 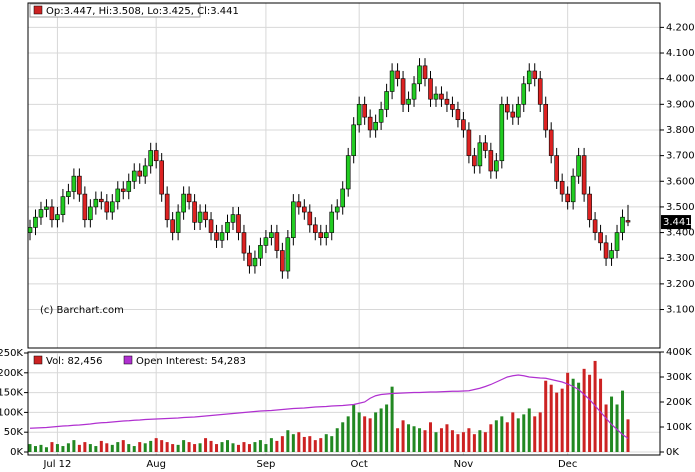 What do you see at coordinates (359, 464) in the screenshot?
I see `x-tick-label: Oct` at bounding box center [359, 464].